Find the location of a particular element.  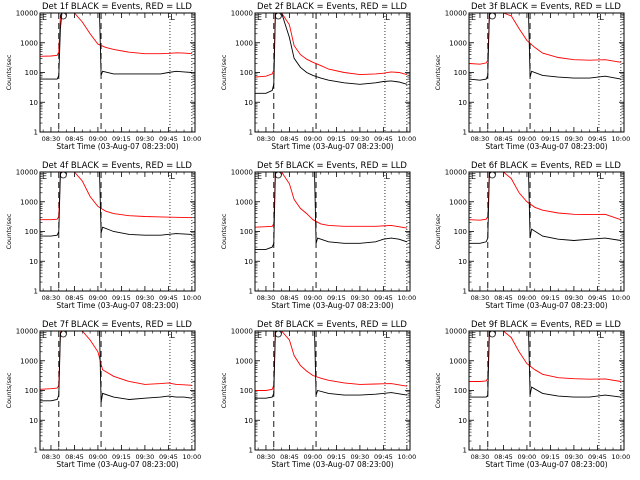

panel-title: Det 7f BLACK = Events, RED = LLD is located at coordinates (117, 325).